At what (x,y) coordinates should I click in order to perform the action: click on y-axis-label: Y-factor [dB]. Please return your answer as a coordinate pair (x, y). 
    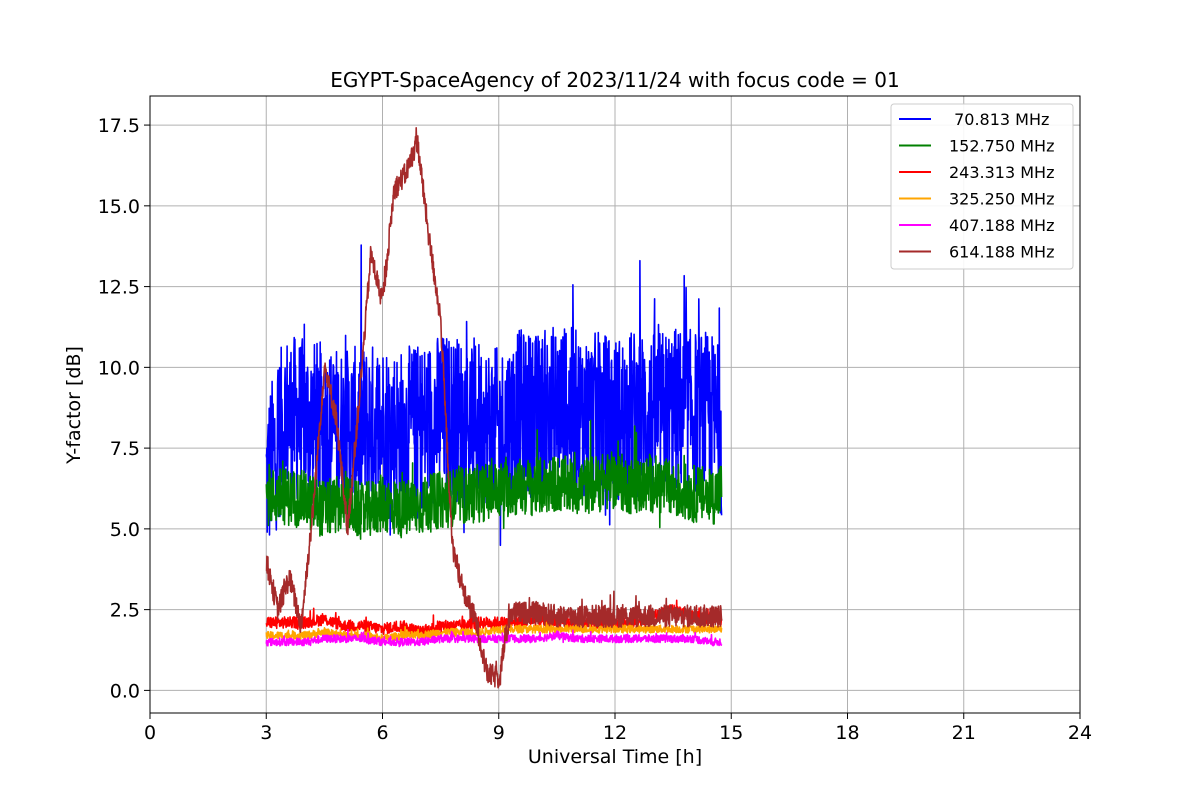
    Looking at the image, I should click on (74, 405).